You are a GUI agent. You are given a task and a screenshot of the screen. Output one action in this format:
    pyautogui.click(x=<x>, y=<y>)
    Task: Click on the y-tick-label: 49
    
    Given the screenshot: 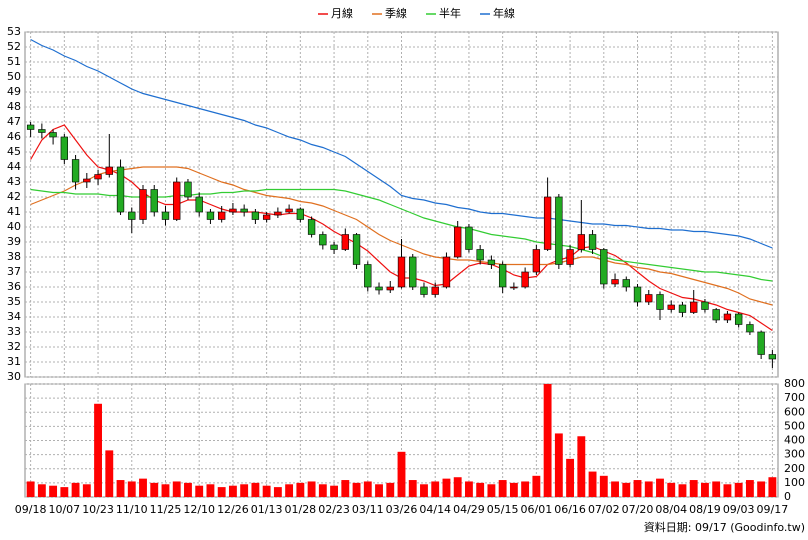 What is the action you would take?
    pyautogui.click(x=14, y=91)
    